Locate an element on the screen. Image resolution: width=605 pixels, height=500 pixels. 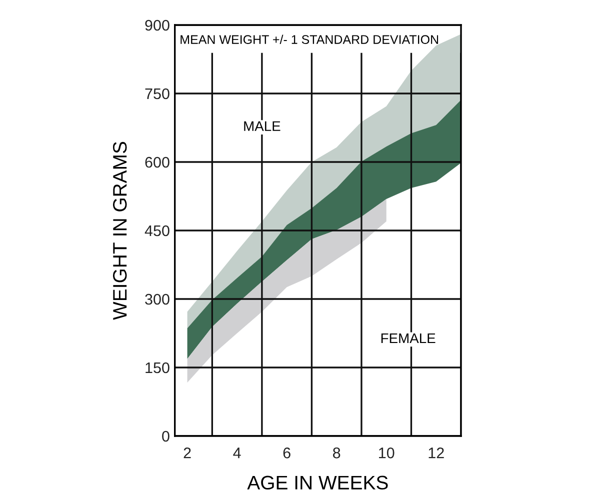
annotation: FEMALE is located at coordinates (408, 338).